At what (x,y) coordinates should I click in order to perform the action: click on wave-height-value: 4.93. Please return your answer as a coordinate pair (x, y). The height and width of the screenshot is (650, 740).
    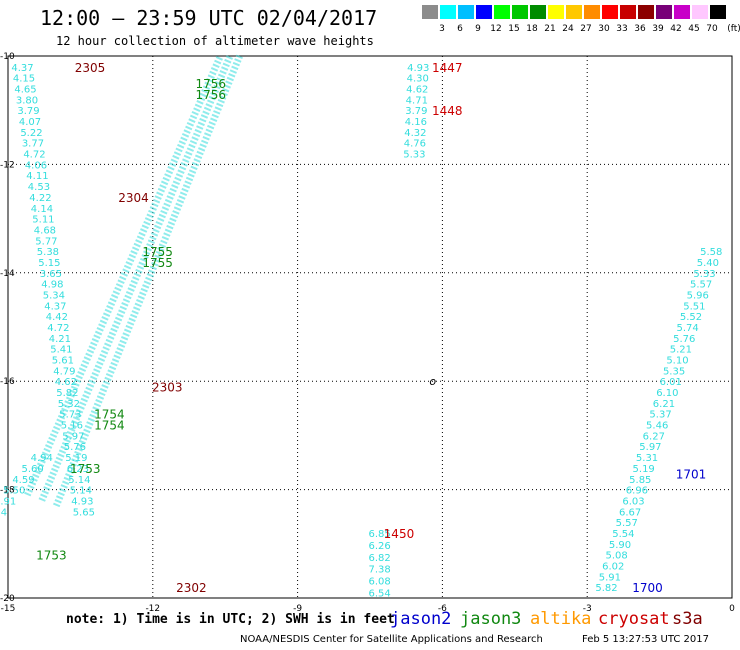
    Looking at the image, I should click on (82, 501).